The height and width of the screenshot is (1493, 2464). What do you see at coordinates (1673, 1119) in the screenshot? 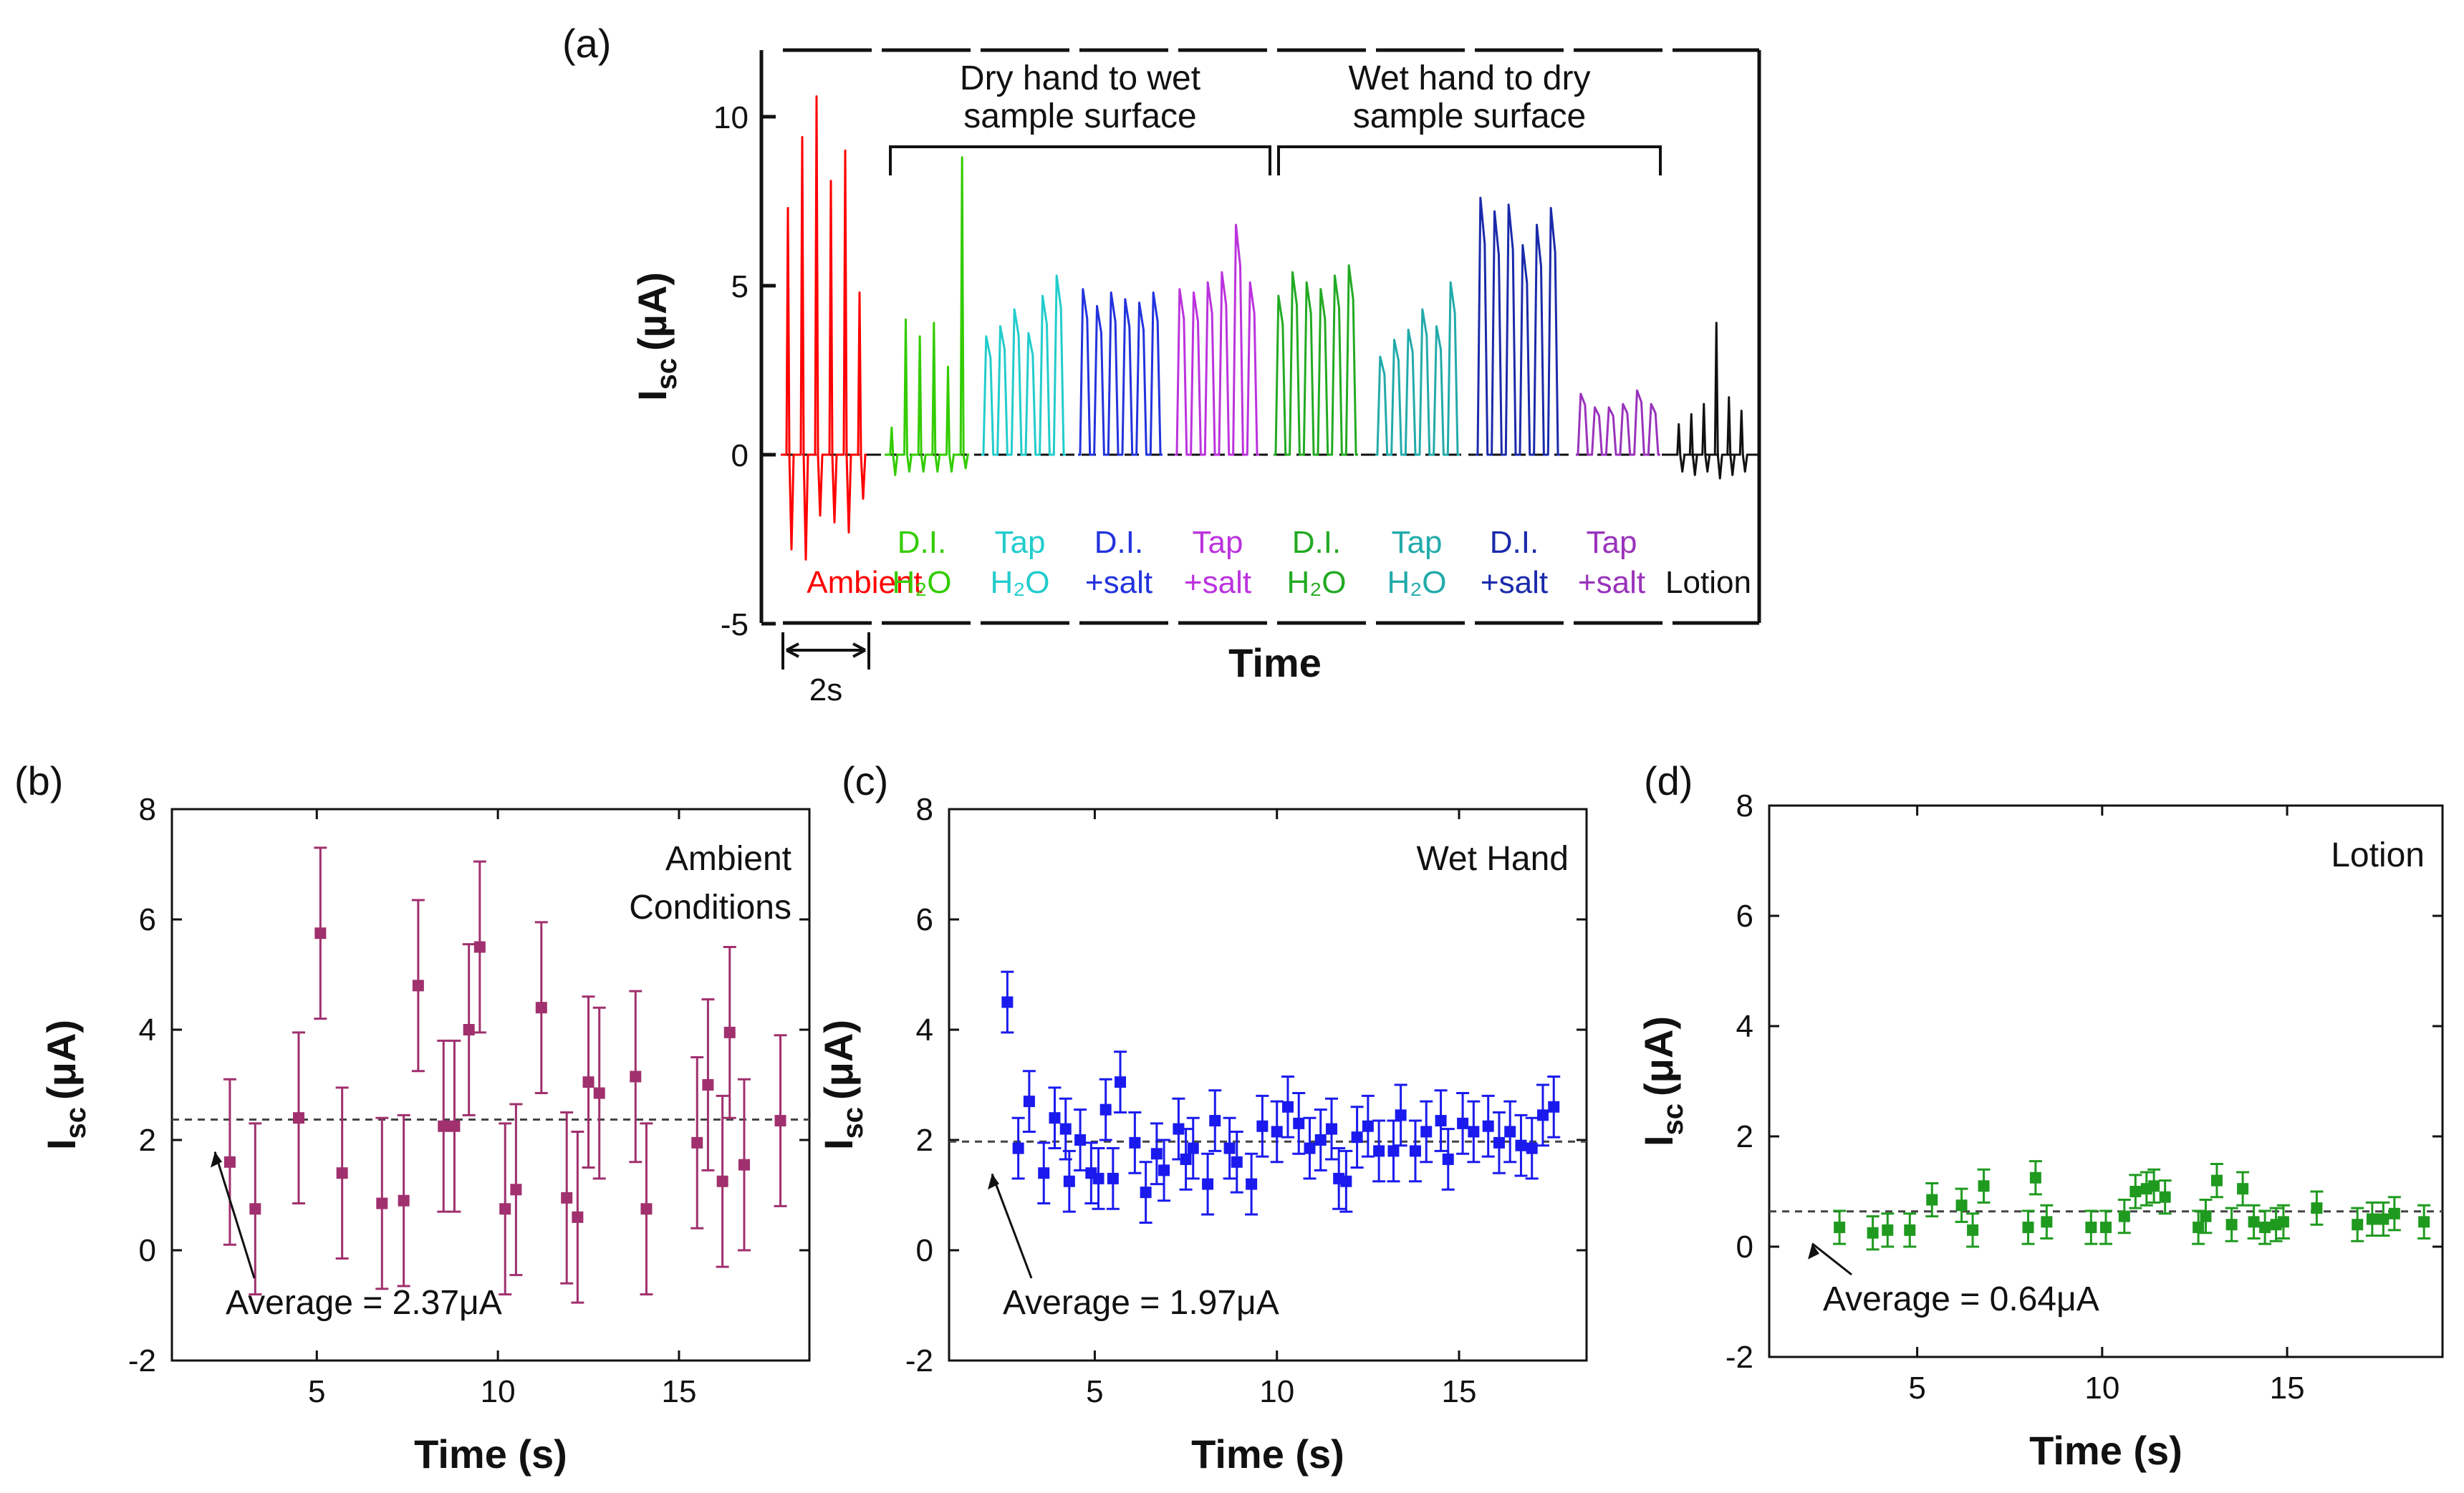
I see `panel-d-ylabel-sub: sc` at bounding box center [1673, 1119].